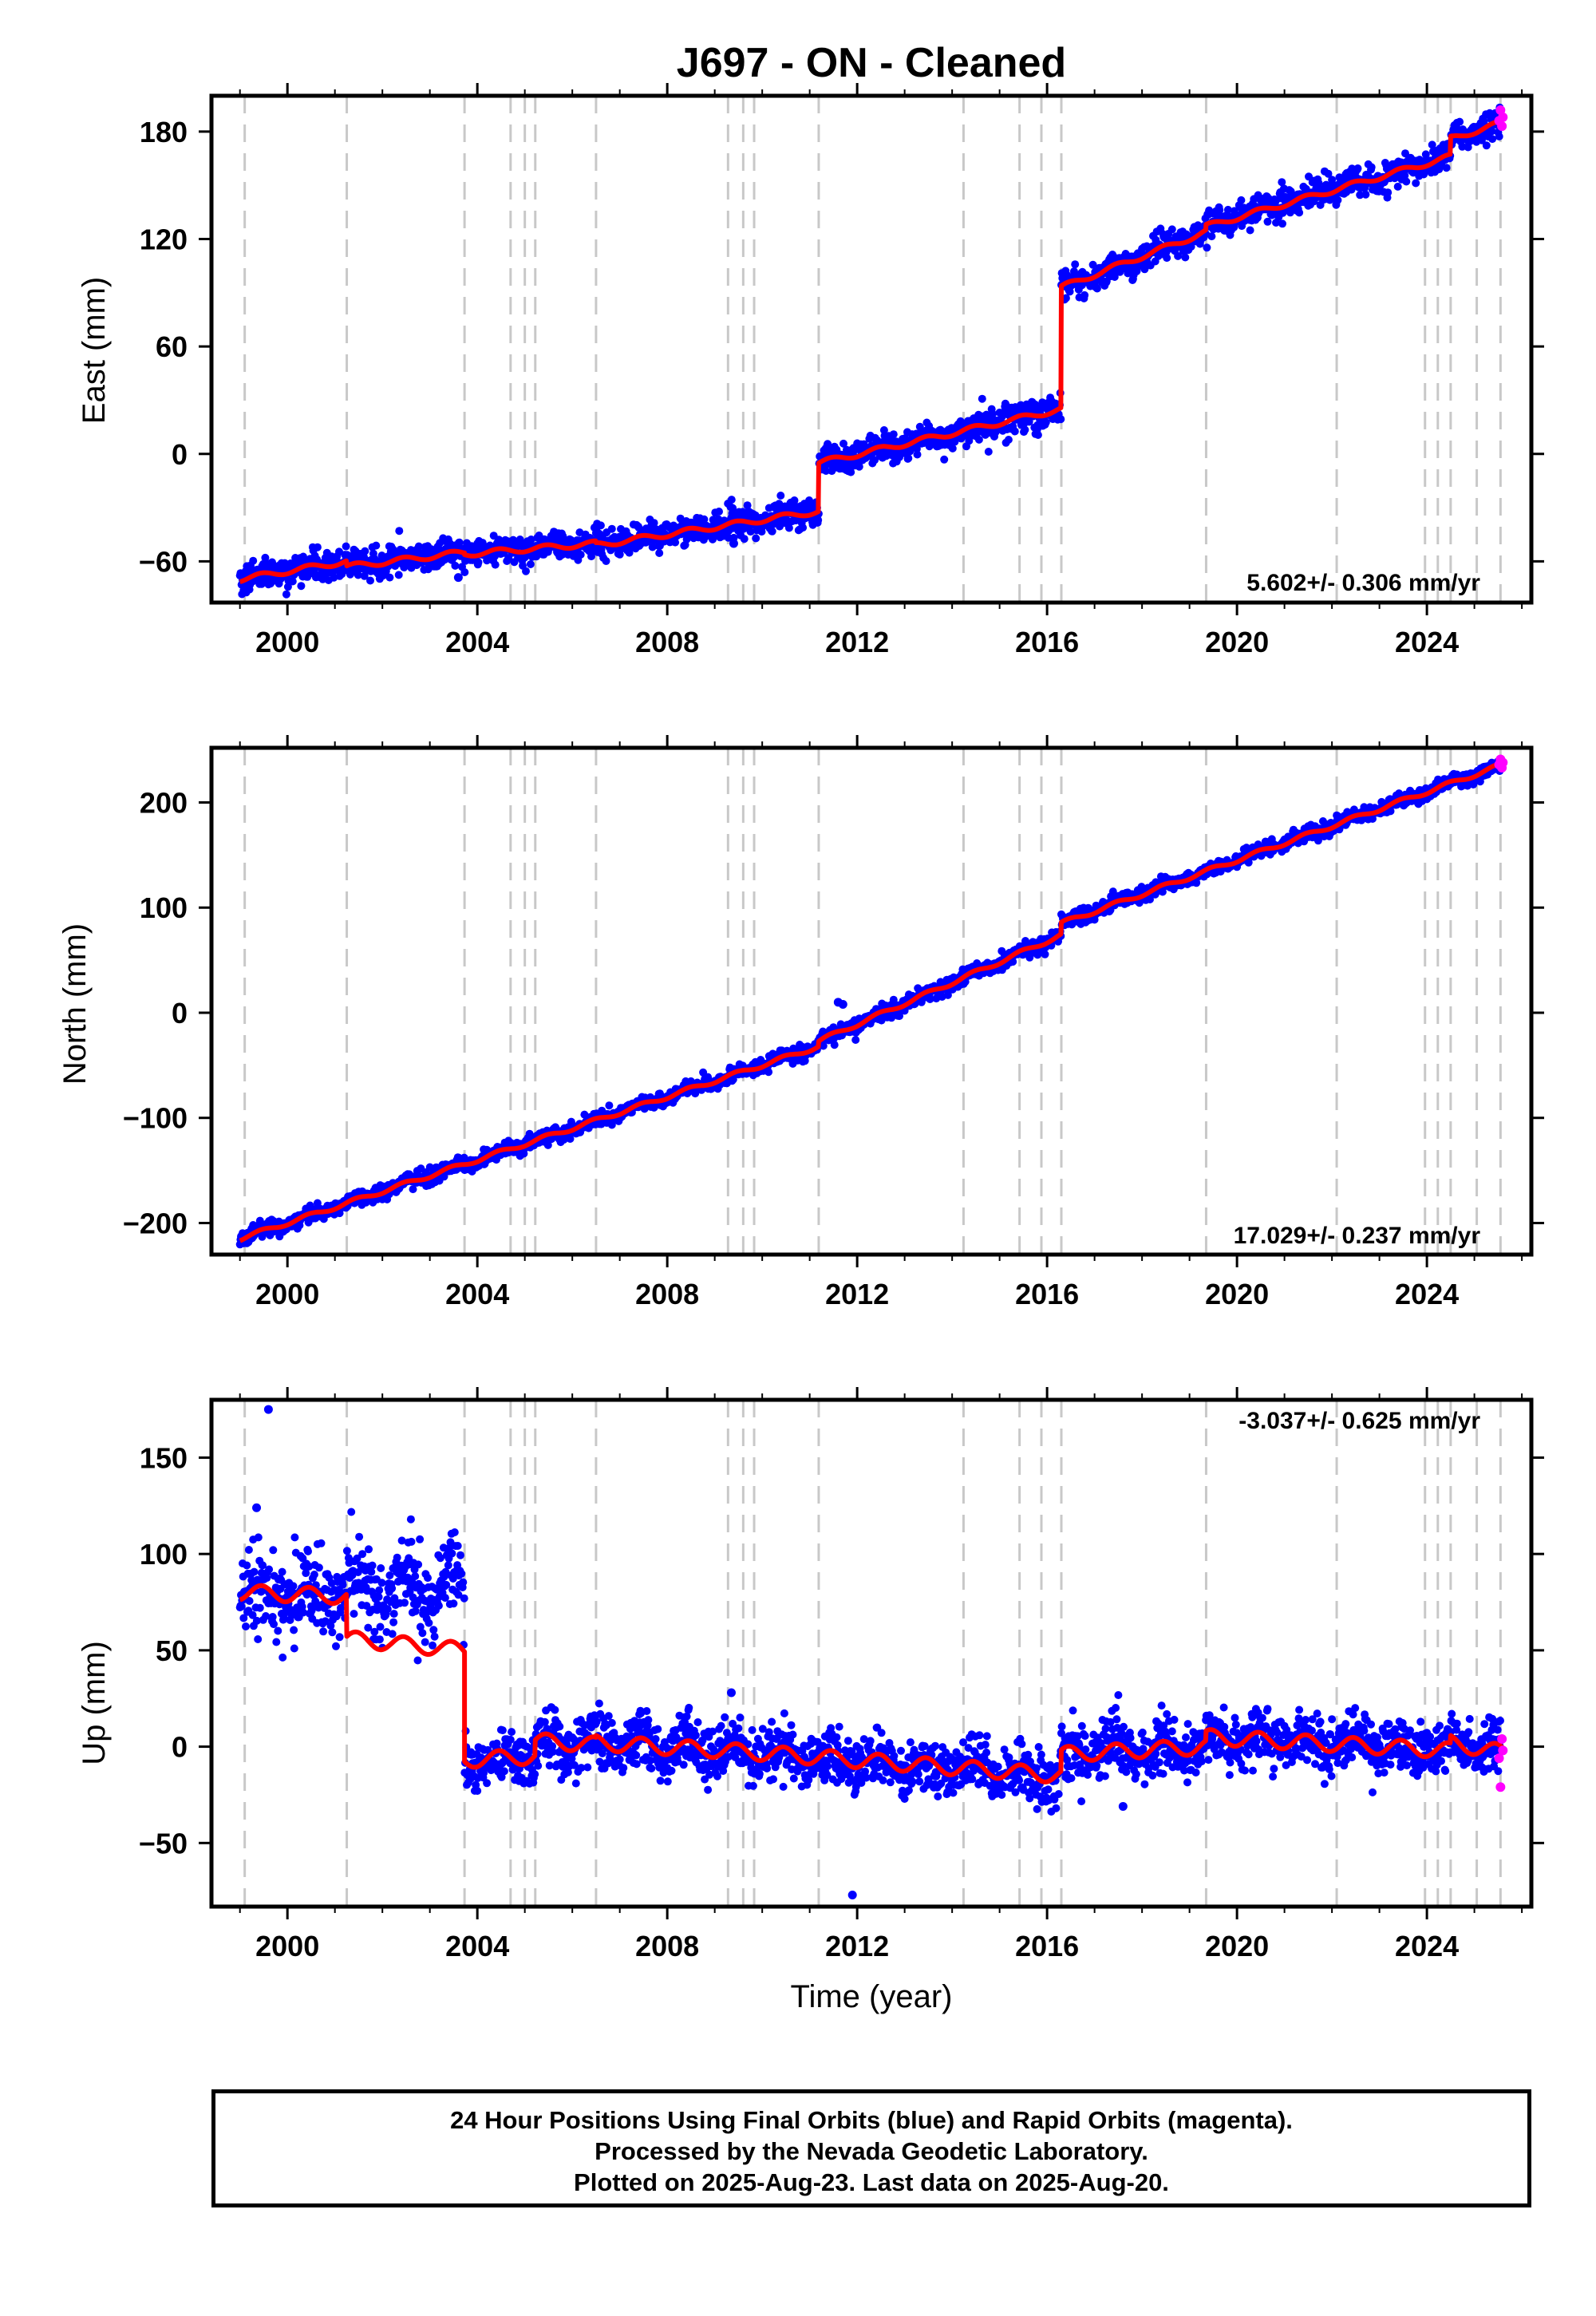  Describe the element at coordinates (857, 1294) in the screenshot. I see `north-x-tick-label: 2012` at that location.